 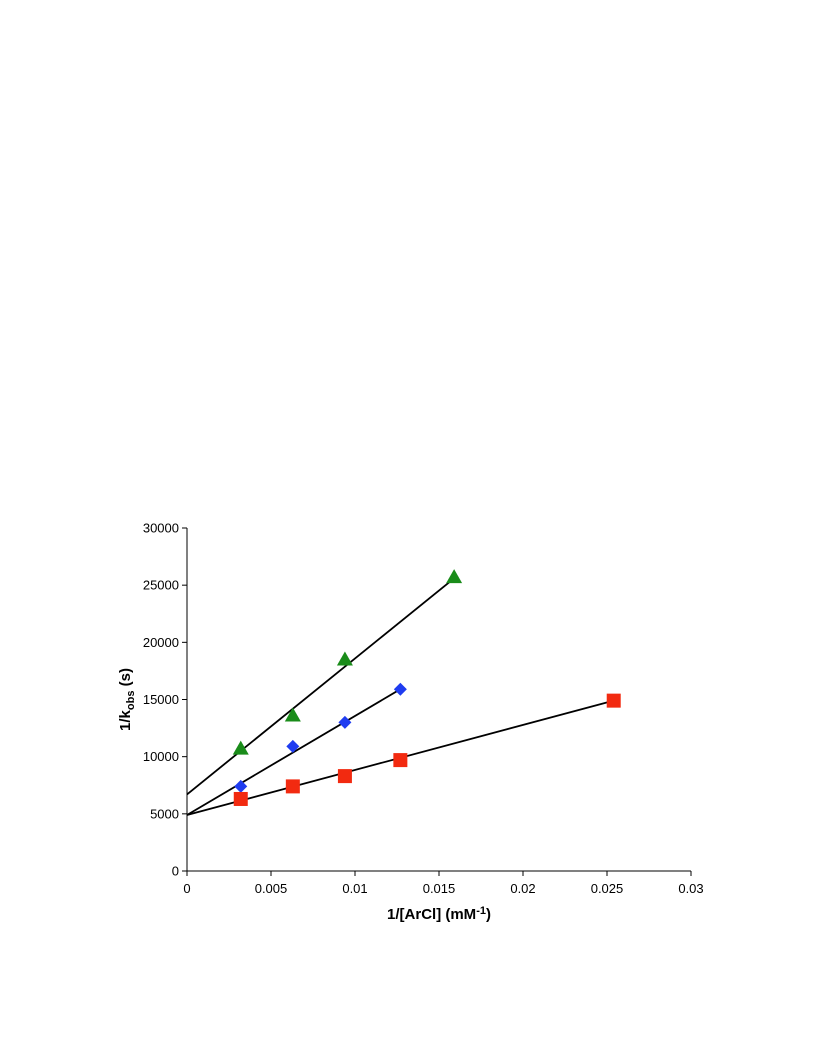 I want to click on x-tick-label: 0.005, so click(x=271, y=888).